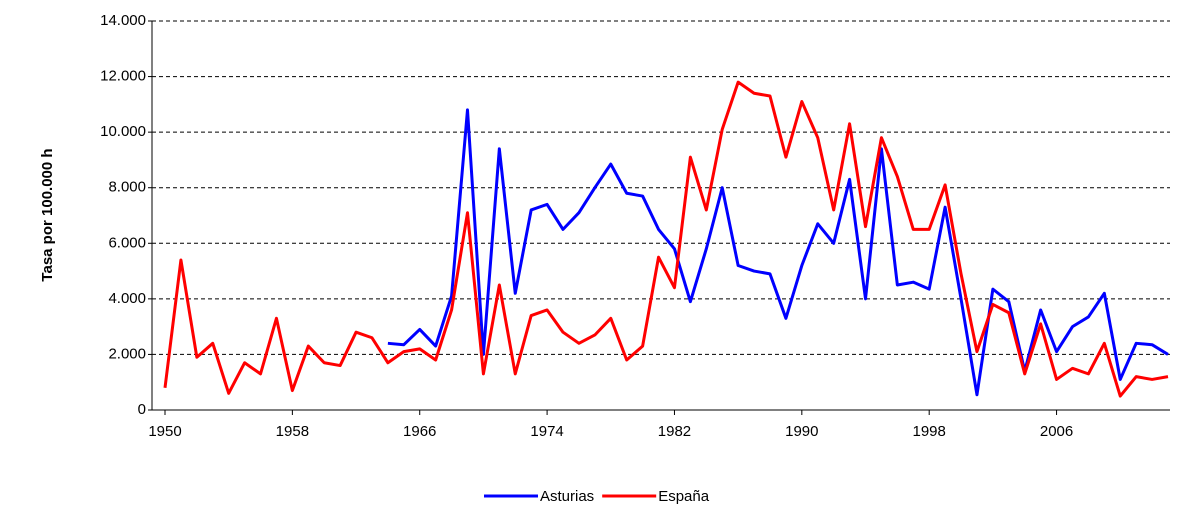 Image resolution: width=1178 pixels, height=515 pixels. What do you see at coordinates (123, 76) in the screenshot?
I see `y-tick-label: 12.000` at bounding box center [123, 76].